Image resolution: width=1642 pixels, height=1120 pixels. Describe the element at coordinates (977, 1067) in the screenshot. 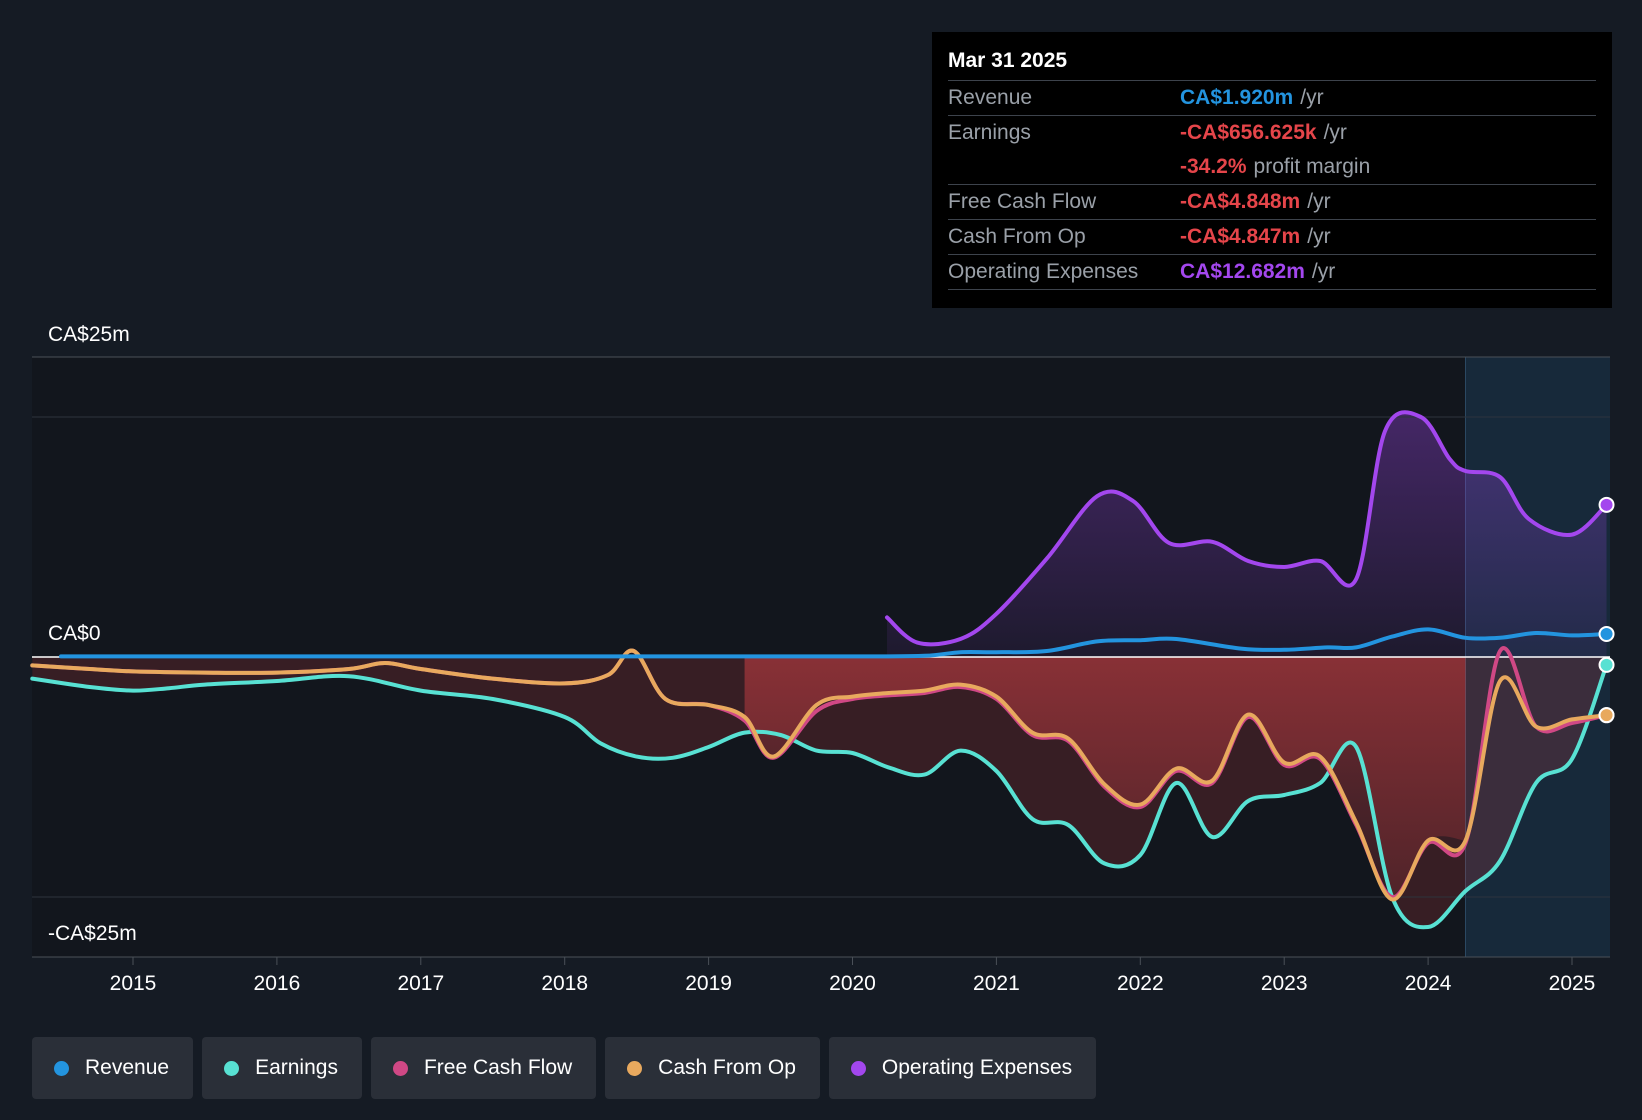

I see `legend-label: Operating Expenses` at that location.